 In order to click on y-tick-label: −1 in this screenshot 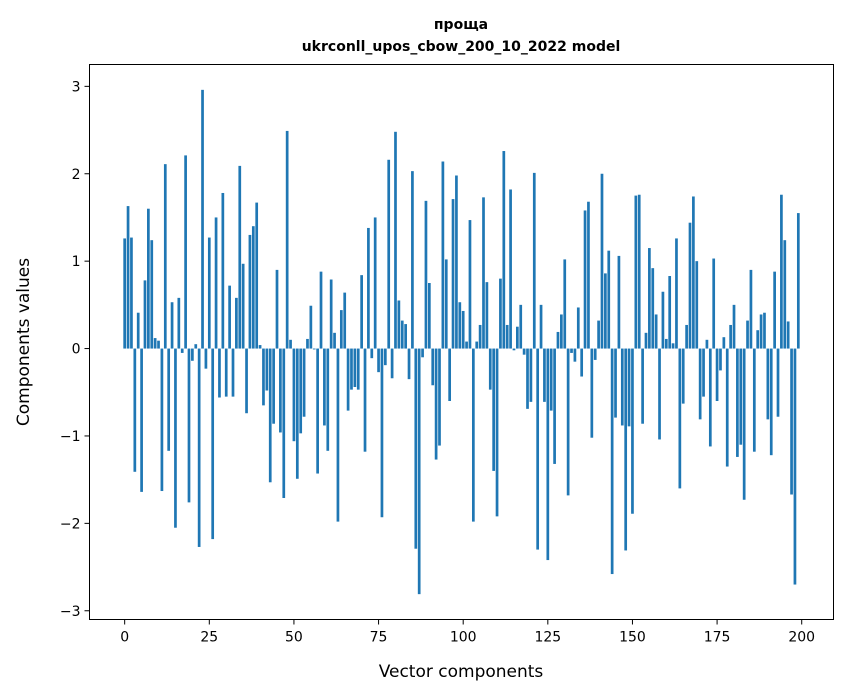, I will do `click(70, 437)`.